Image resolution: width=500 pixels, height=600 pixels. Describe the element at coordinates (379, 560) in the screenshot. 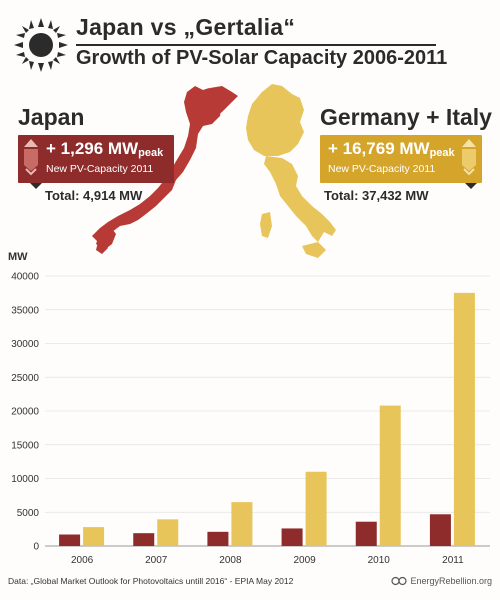

I see `x-tick-label: 2010` at that location.